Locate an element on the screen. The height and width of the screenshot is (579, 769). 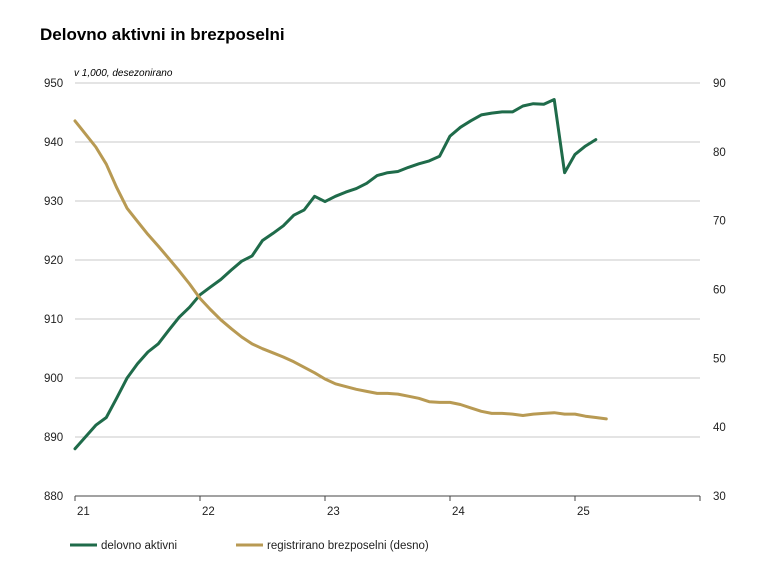
chart-subtitle: v 1,000, desezonirano is located at coordinates (123, 73).